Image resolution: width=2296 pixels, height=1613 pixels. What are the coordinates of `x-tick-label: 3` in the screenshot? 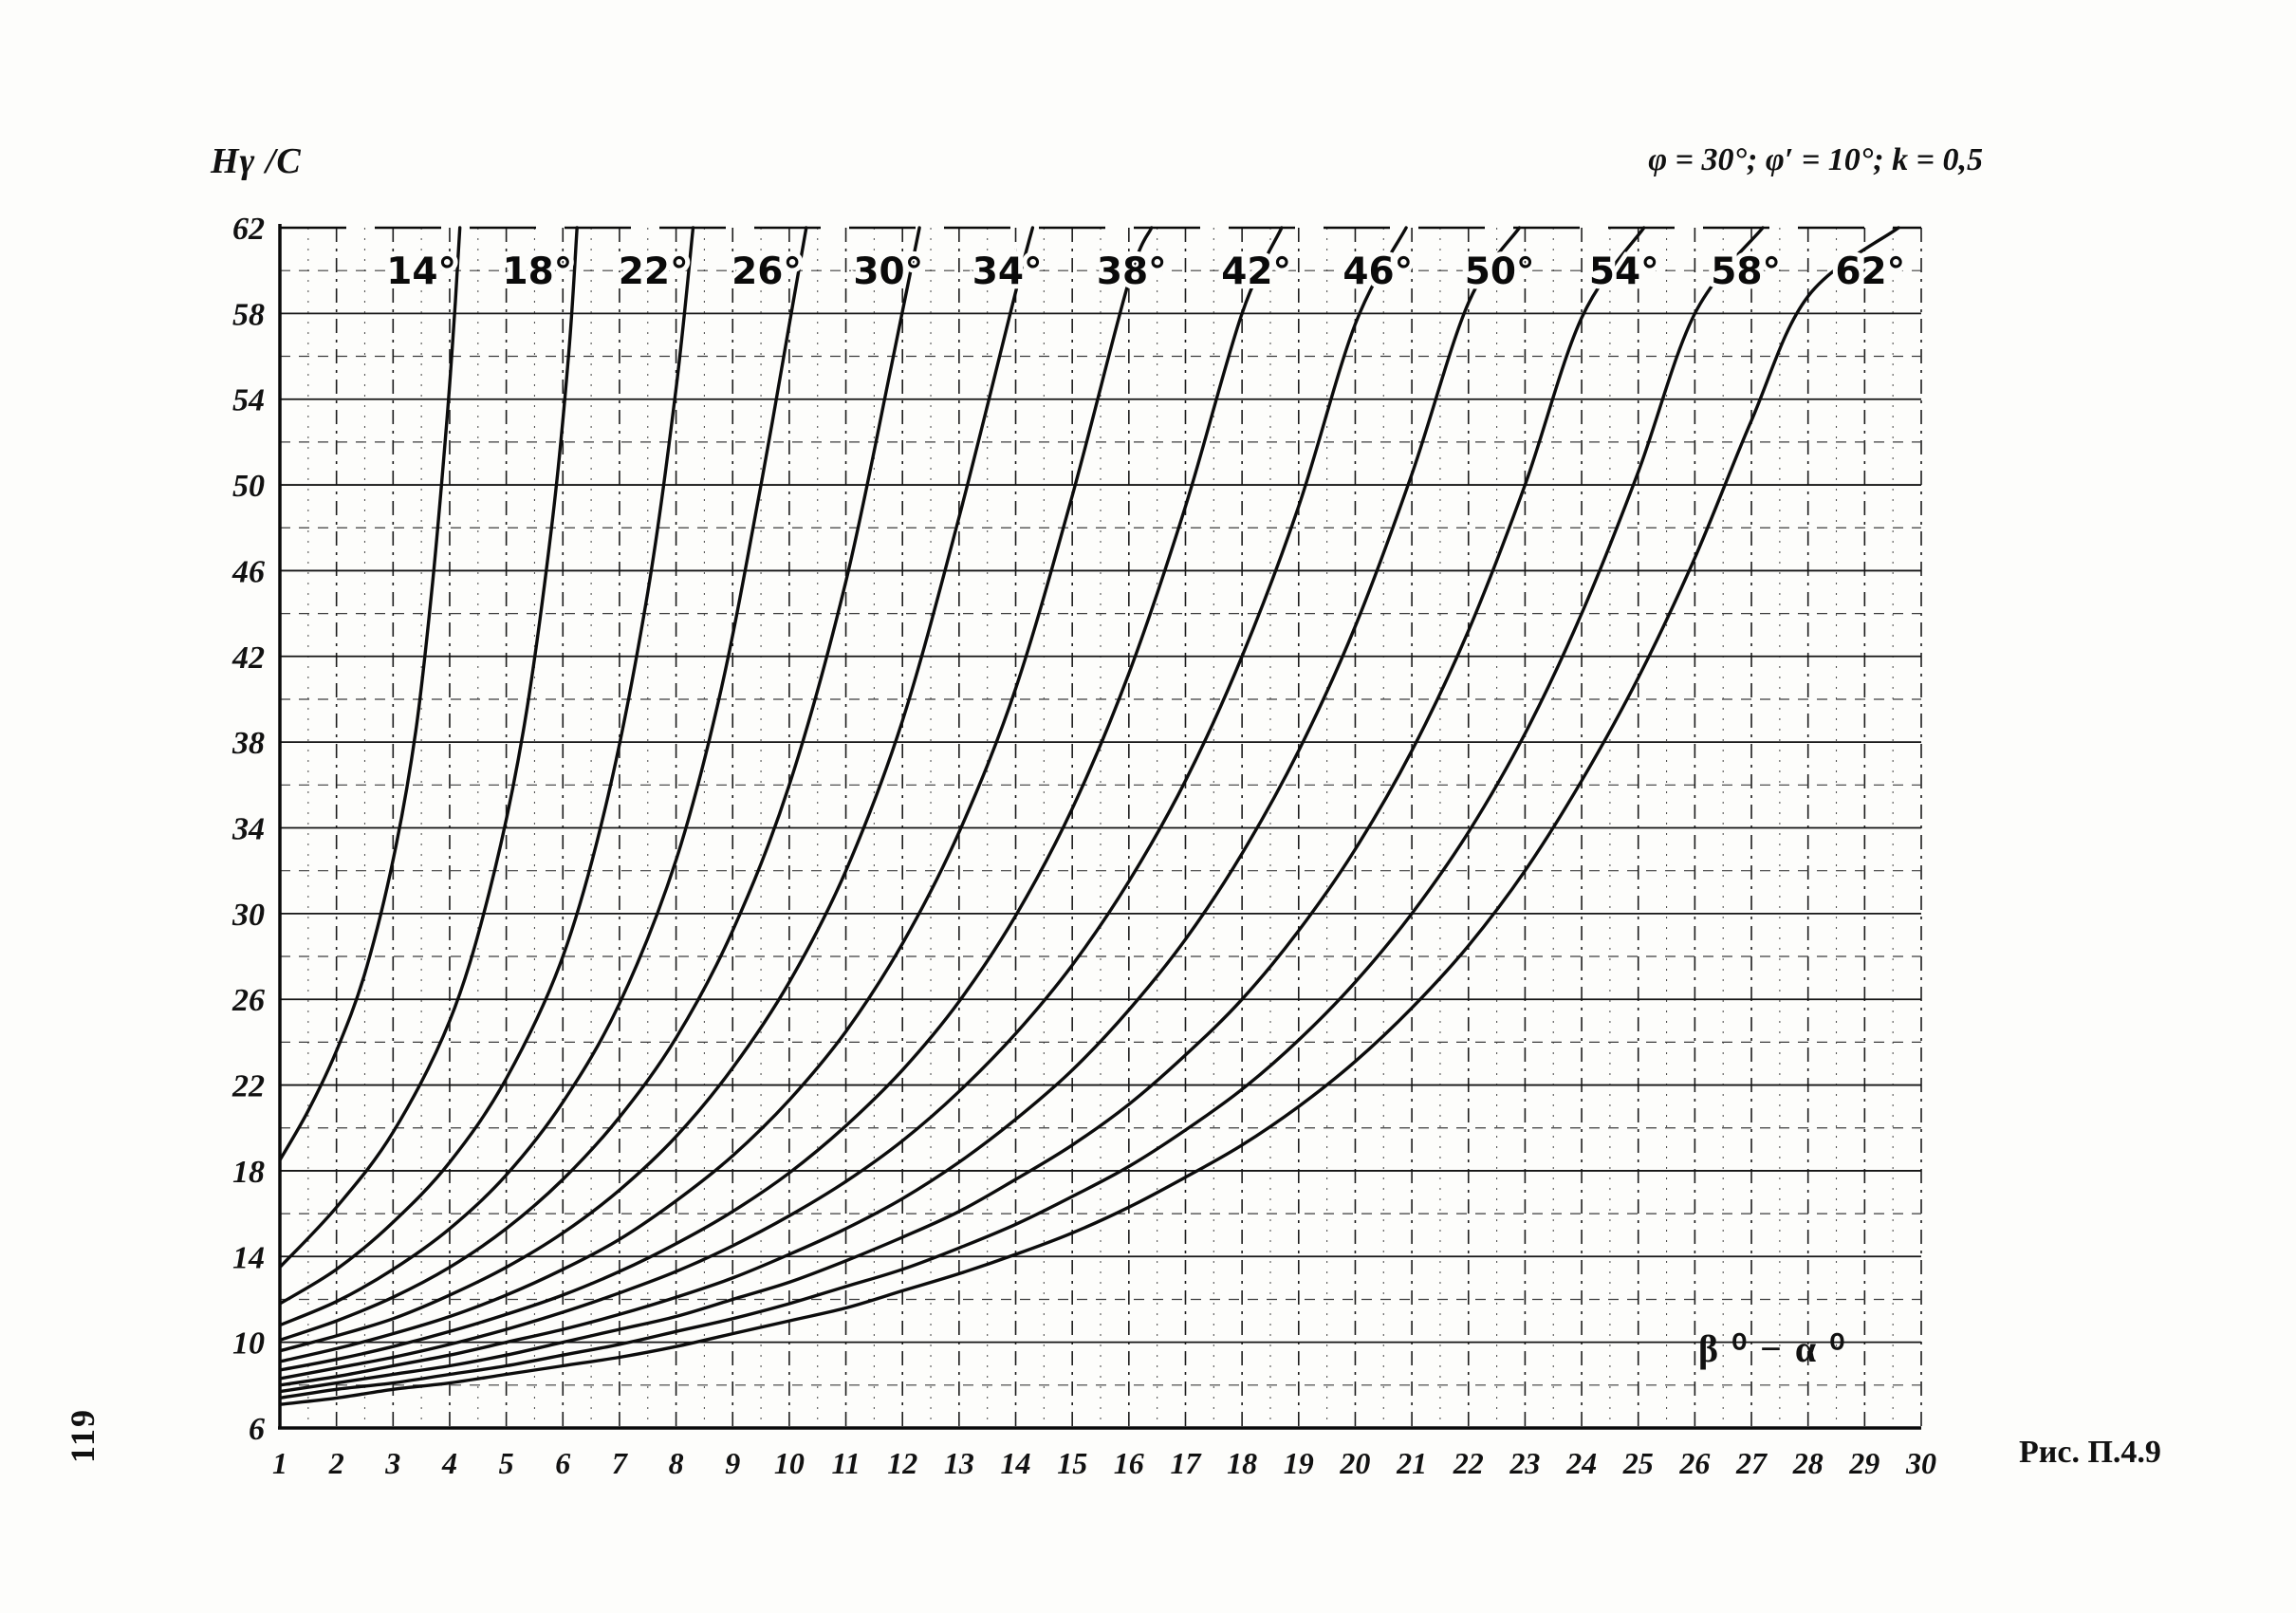 It's located at (392, 1463).